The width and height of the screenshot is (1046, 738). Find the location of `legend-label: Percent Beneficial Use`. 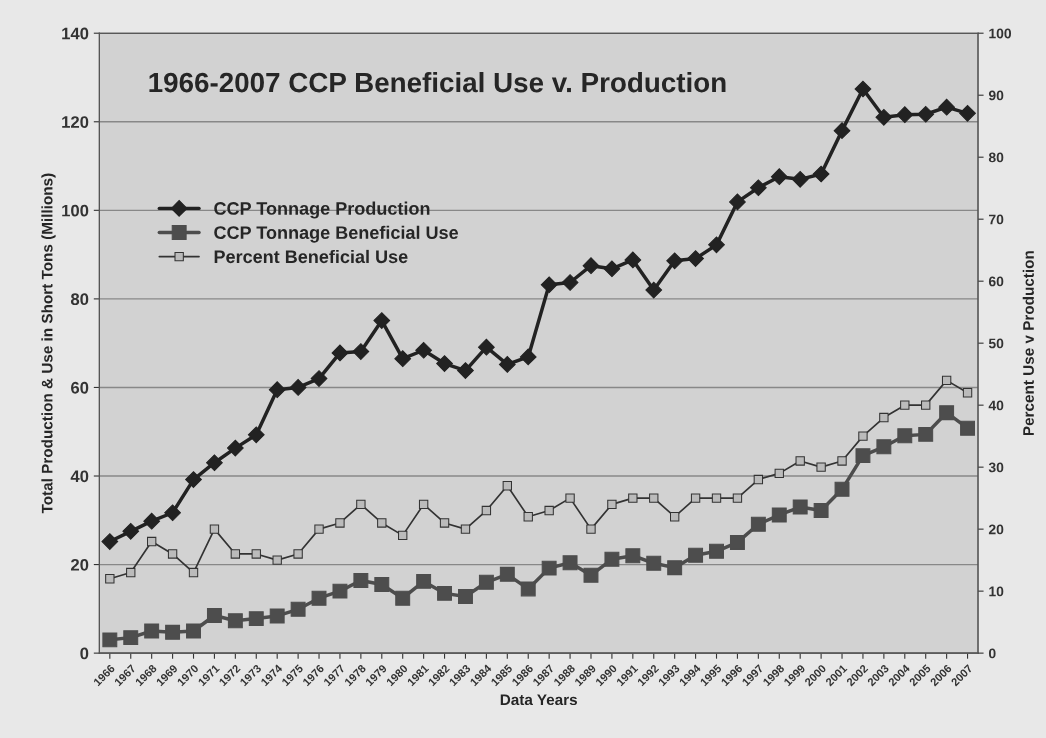

legend-label: Percent Beneficial Use is located at coordinates (311, 256).